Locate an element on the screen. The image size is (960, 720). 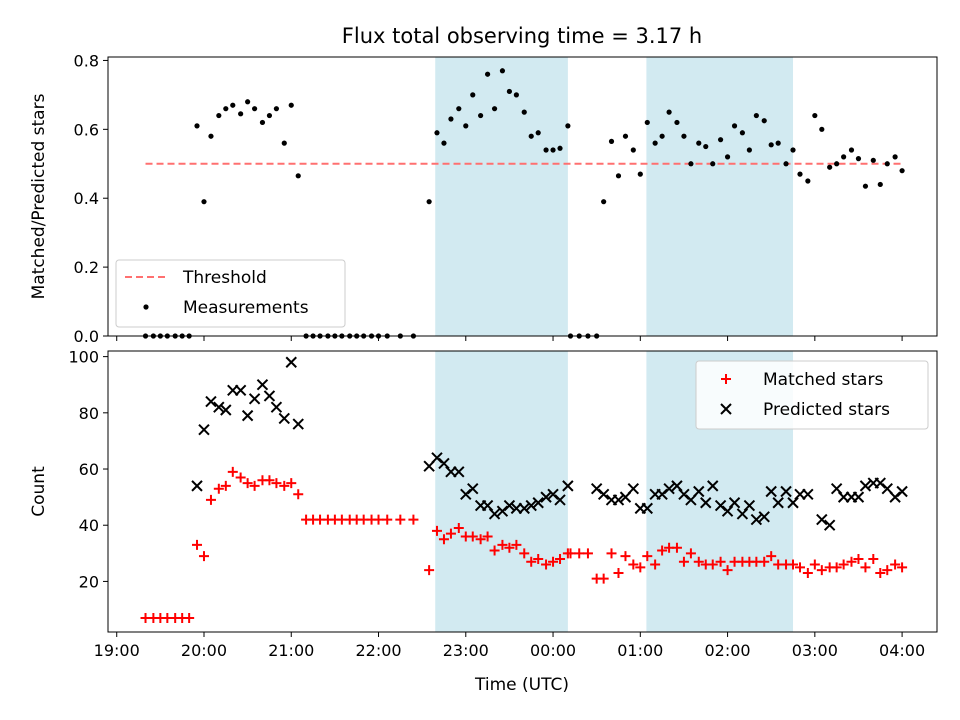
x-tick-label: 21:00 is located at coordinates (291, 650).